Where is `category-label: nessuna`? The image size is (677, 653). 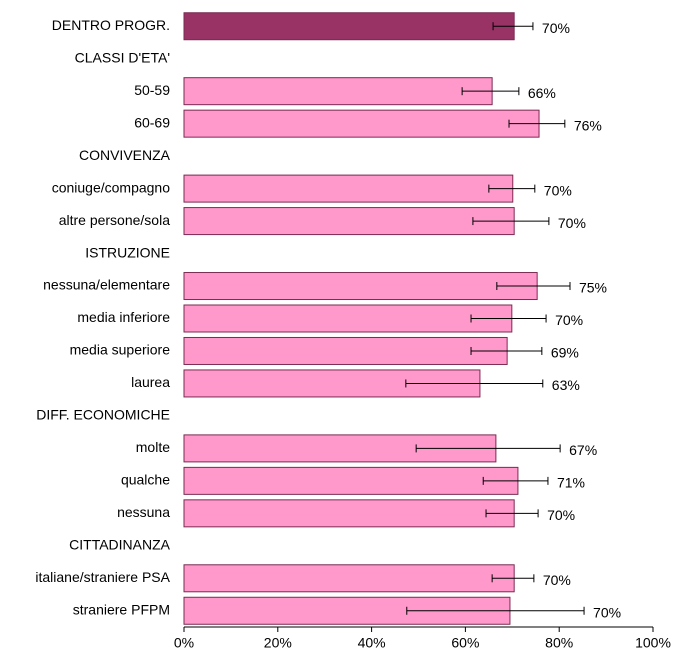
category-label: nessuna is located at coordinates (143, 512).